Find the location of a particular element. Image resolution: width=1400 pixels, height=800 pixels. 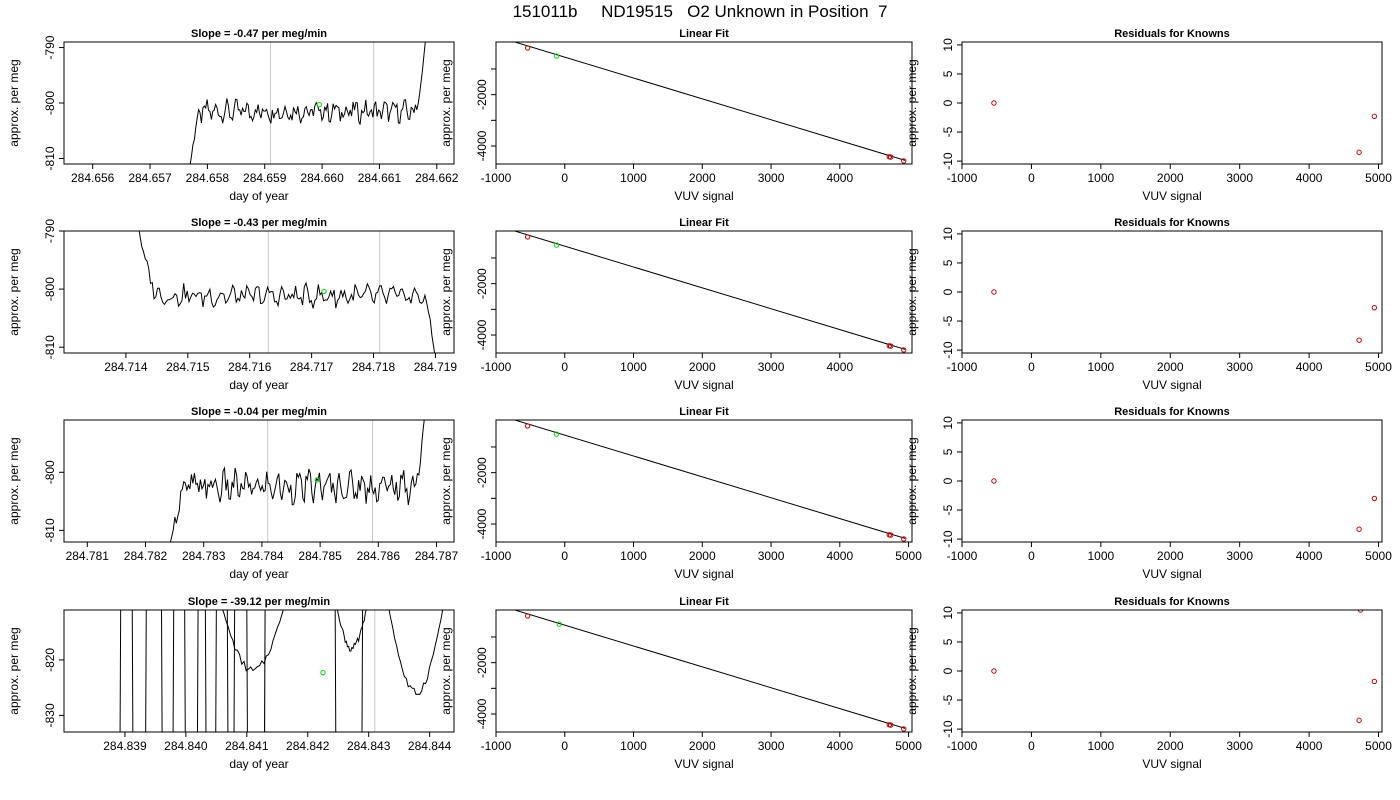

x-tick-label: 284.719 is located at coordinates (436, 367).